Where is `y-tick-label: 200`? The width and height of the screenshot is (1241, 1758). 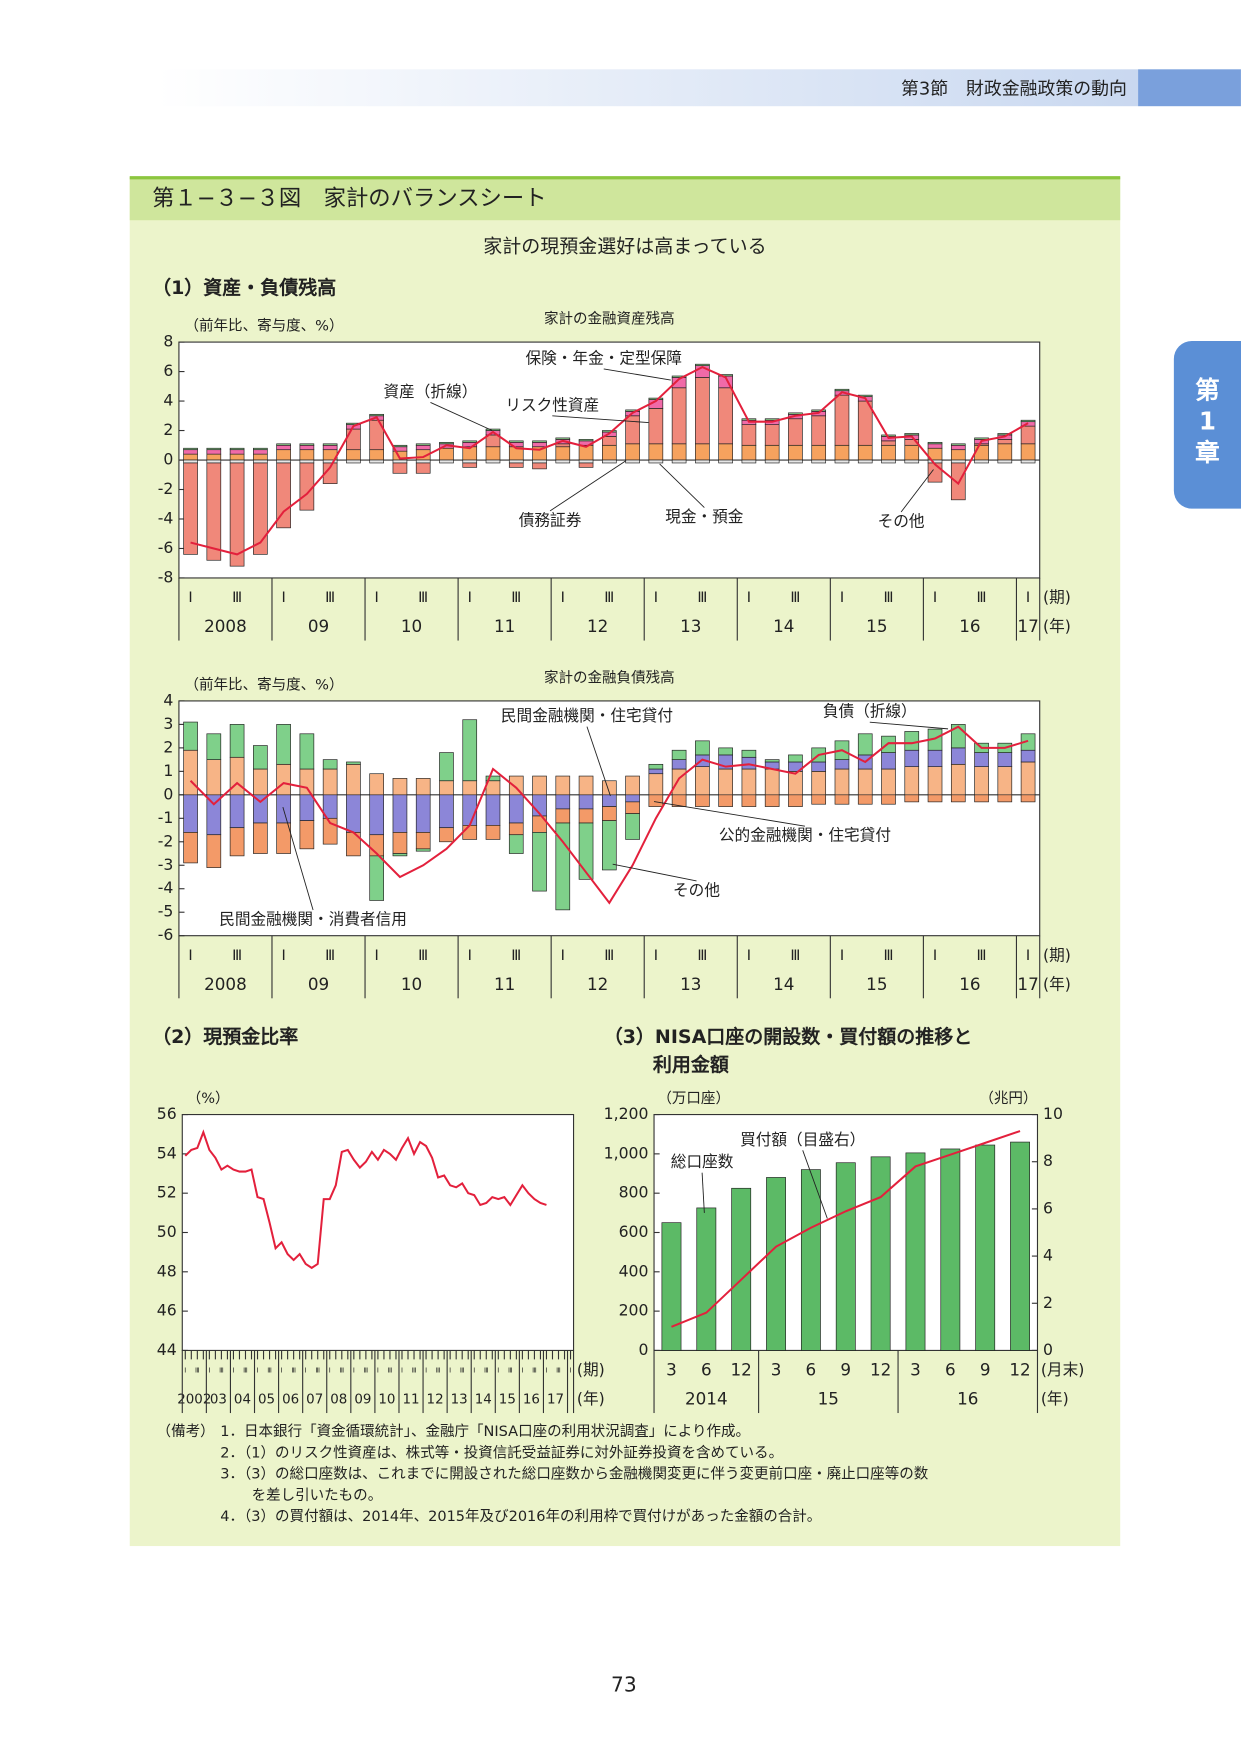
y-tick-label: 200 is located at coordinates (634, 1310).